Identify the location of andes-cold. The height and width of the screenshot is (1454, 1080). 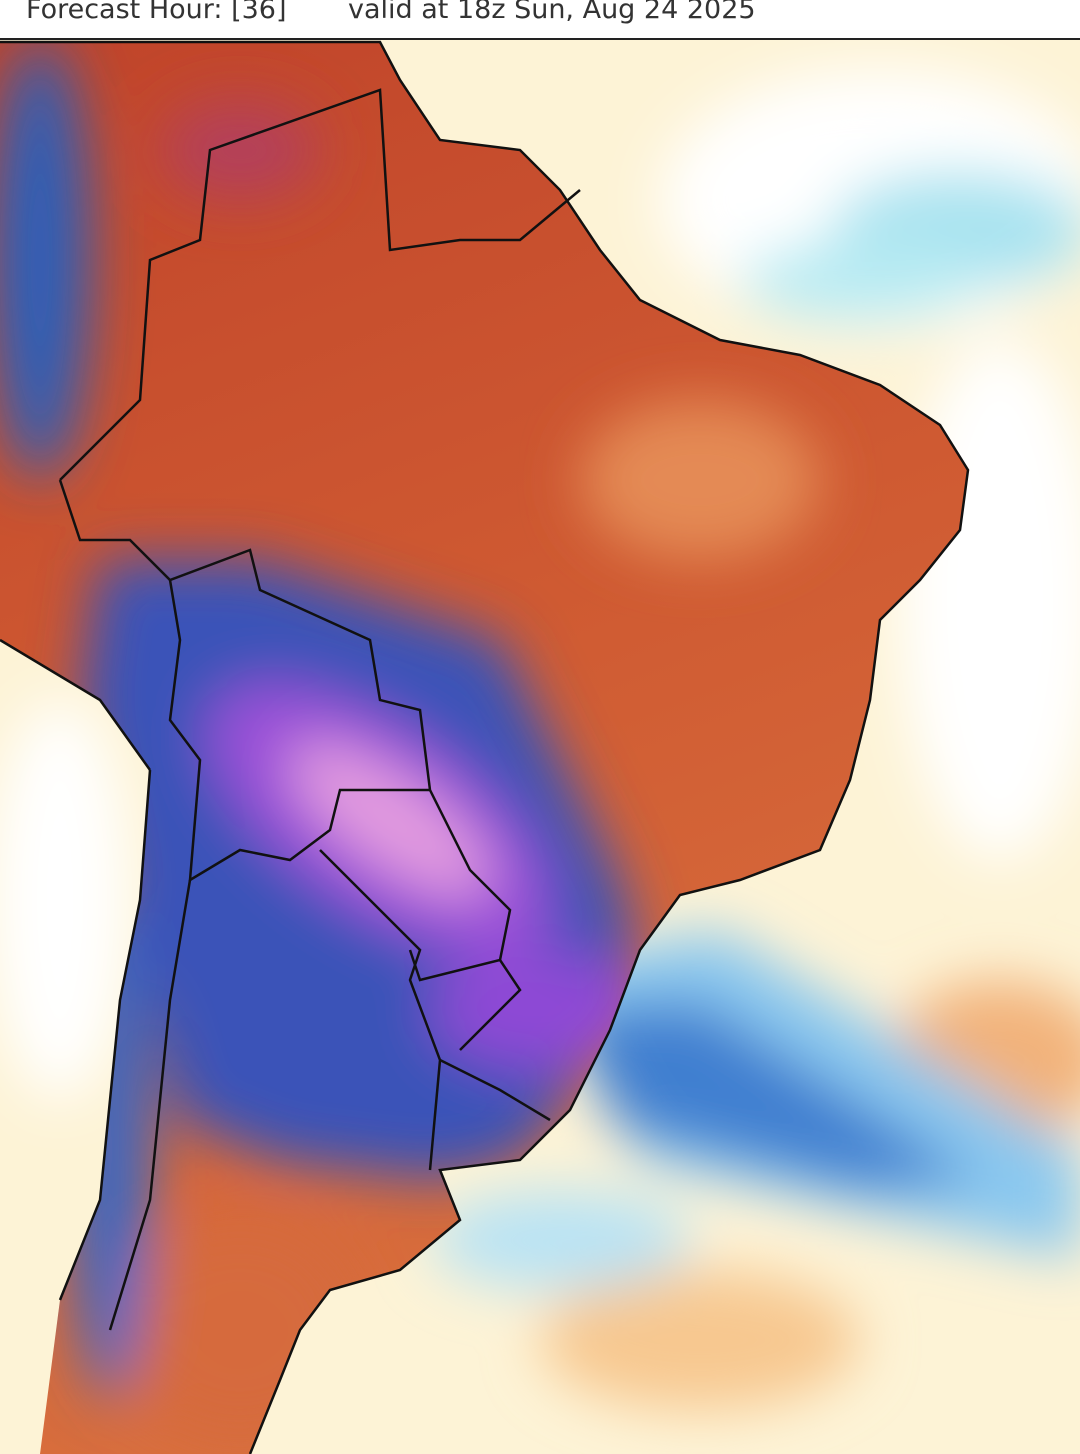
(45, 261).